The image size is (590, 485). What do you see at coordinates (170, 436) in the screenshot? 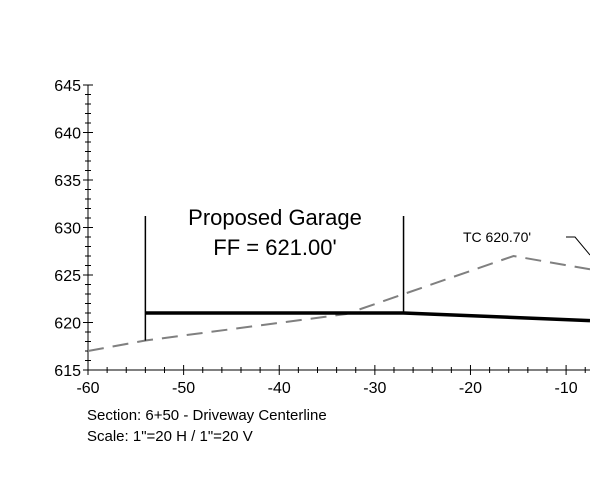
I see `scale-caption: Scale: 1"=20 H / 1"=20 V` at bounding box center [170, 436].